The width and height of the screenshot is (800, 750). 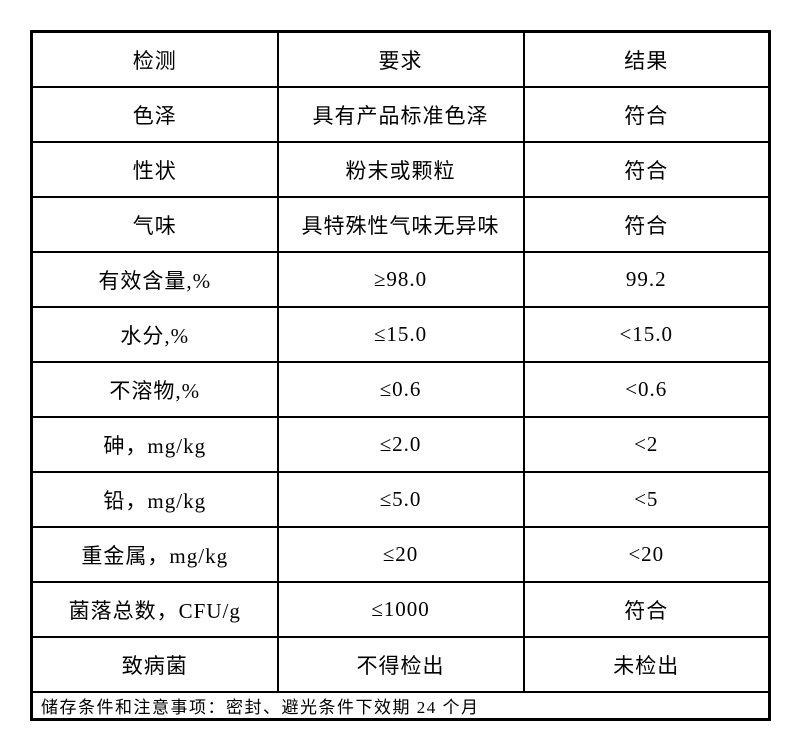 What do you see at coordinates (646, 664) in the screenshot?
I see `cell-result: 未检出` at bounding box center [646, 664].